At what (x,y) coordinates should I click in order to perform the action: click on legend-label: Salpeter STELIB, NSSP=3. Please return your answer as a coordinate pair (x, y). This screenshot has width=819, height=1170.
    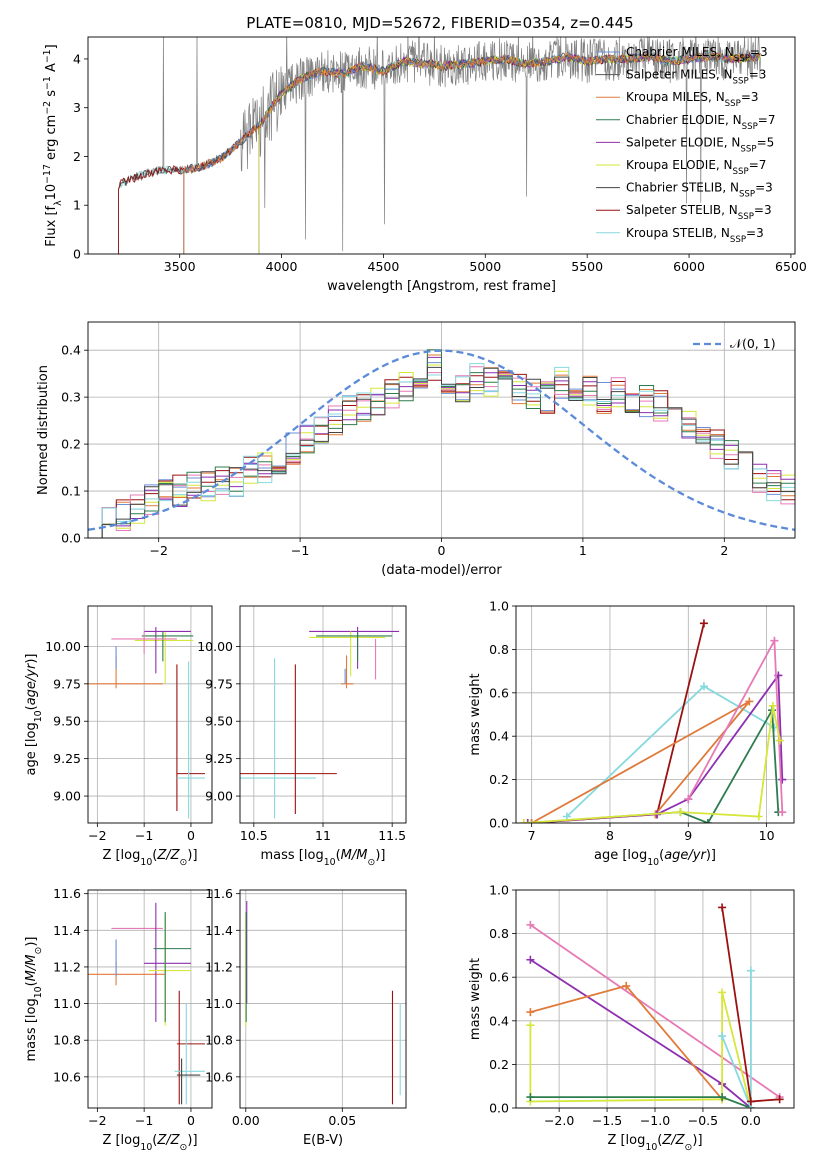
    Looking at the image, I should click on (699, 212).